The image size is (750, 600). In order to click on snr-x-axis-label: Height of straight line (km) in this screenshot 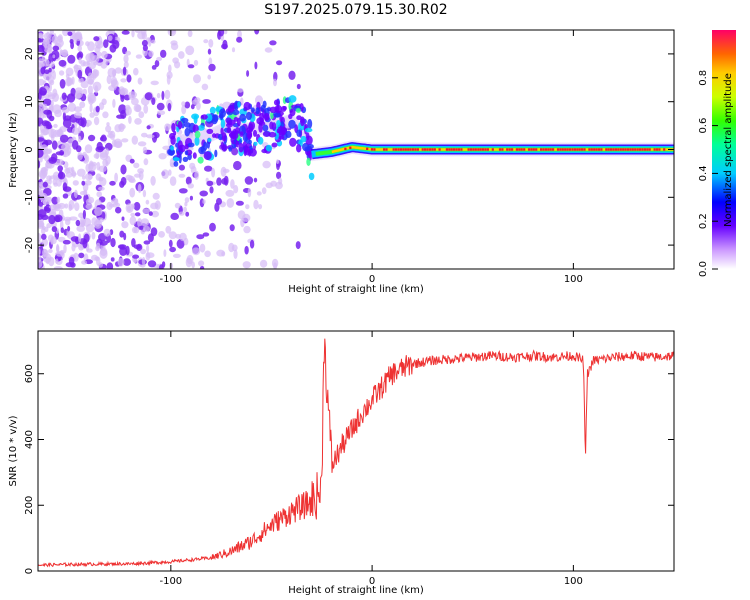, I will do `click(356, 590)`.